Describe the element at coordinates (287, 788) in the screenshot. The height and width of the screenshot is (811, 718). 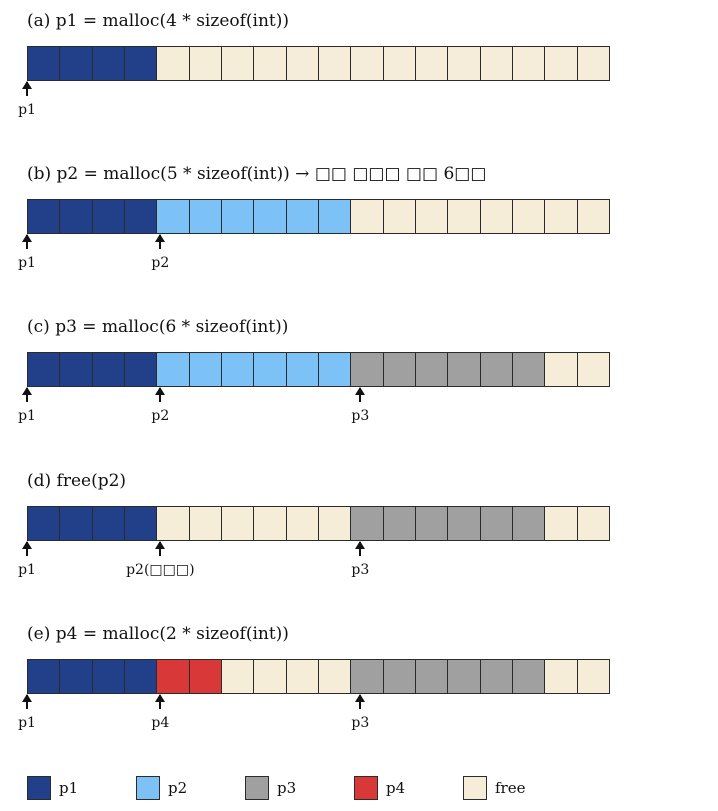
I see `legend-label: p3` at that location.